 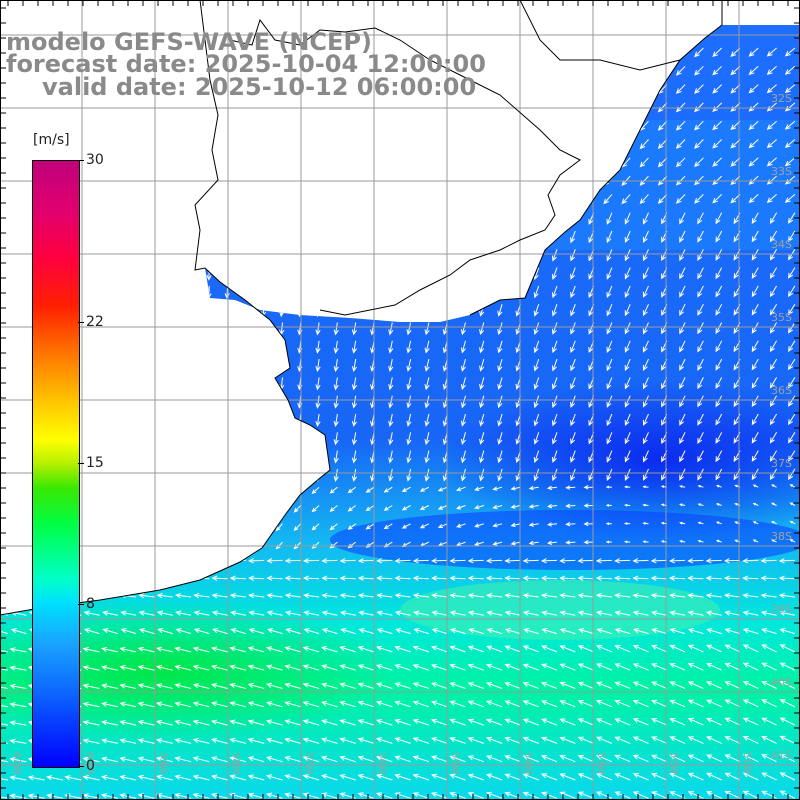 I want to click on latitude-label: 37S, so click(x=781, y=463).